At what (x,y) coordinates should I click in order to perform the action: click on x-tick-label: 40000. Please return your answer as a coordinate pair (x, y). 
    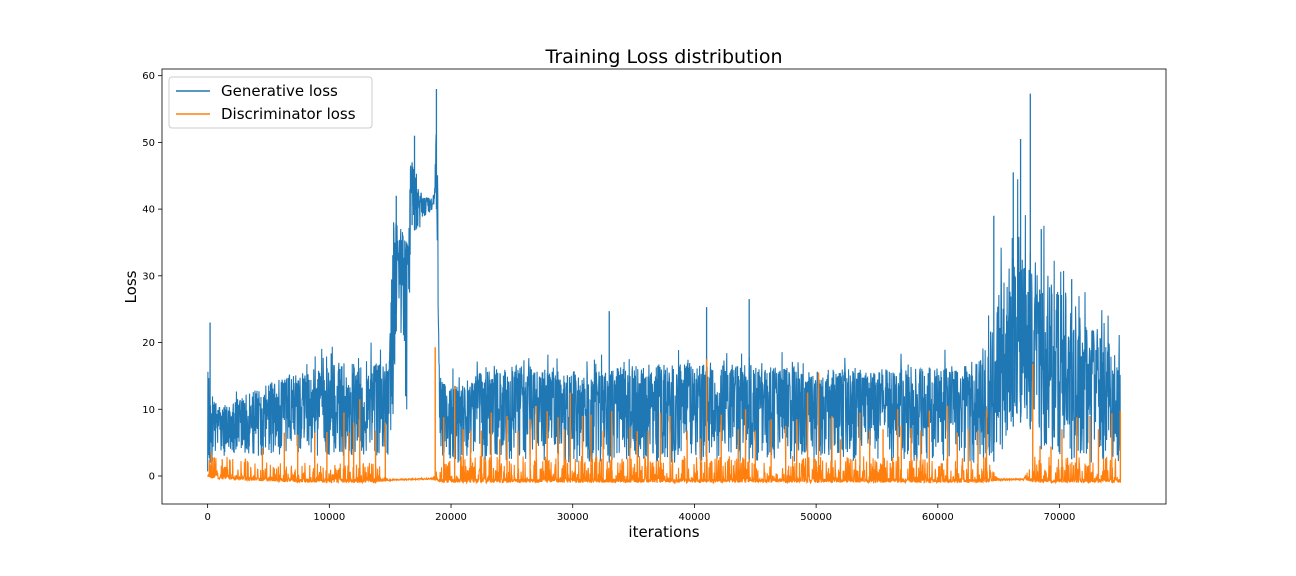
    Looking at the image, I should click on (695, 517).